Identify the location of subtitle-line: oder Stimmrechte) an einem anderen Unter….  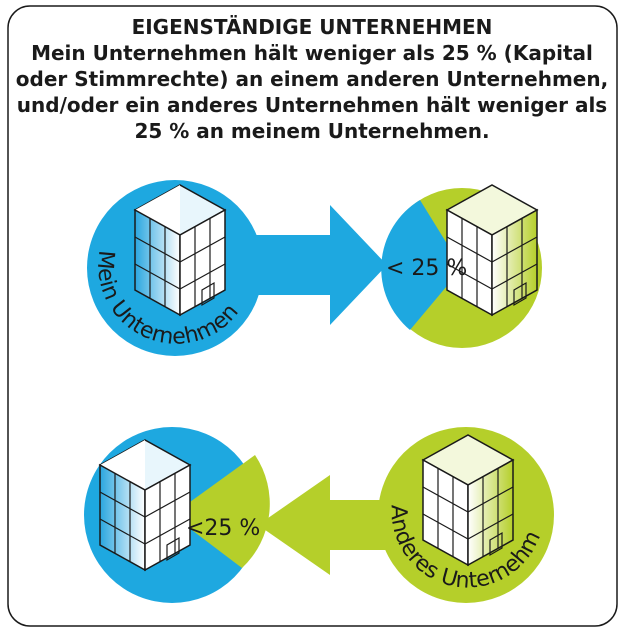
(312, 79).